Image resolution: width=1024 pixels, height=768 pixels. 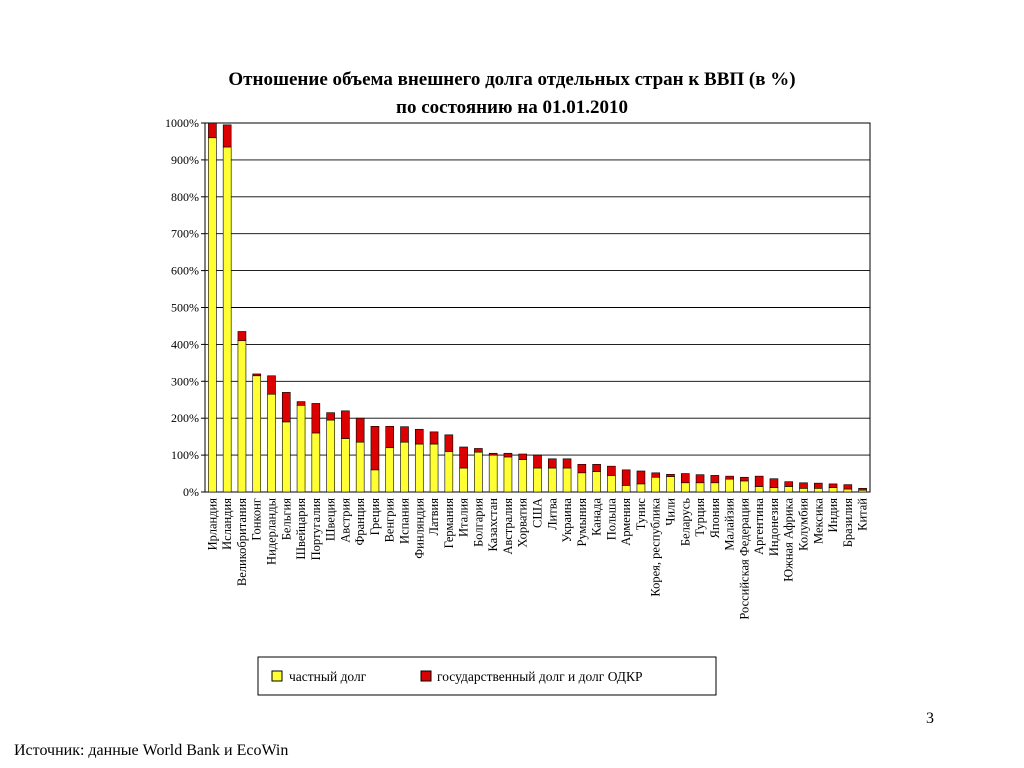 I want to click on x-tick-label: Украина, so click(x=567, y=520).